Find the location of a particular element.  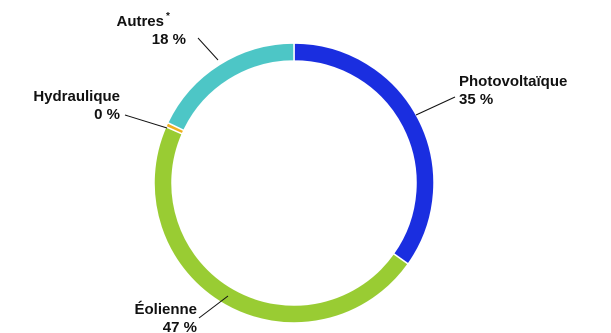

leader-autres is located at coordinates (208, 49).